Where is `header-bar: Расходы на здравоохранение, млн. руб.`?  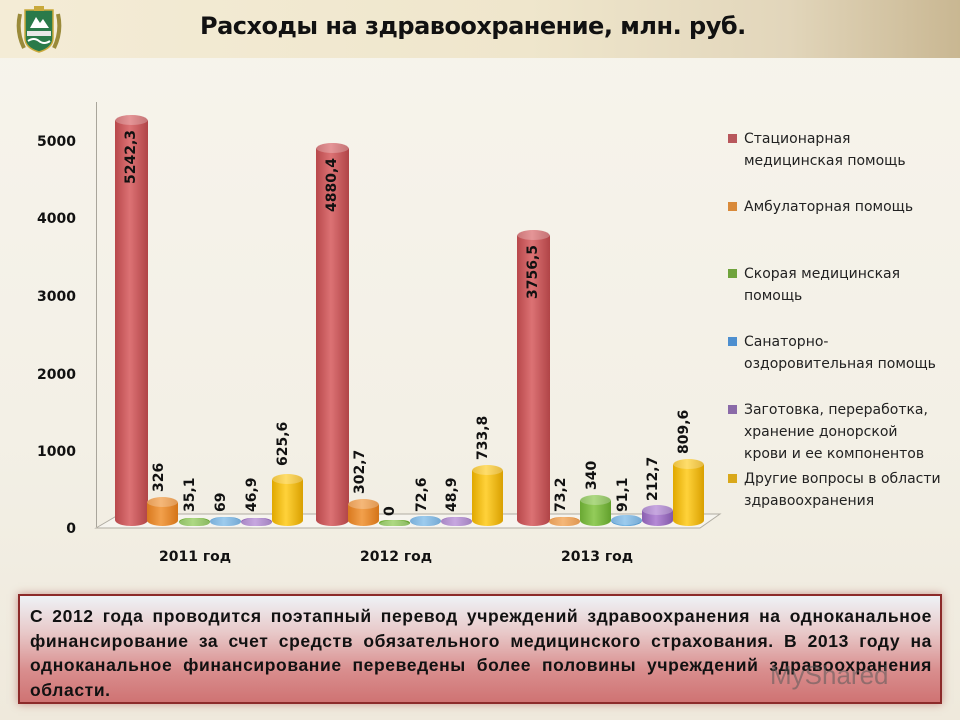 header-bar: Расходы на здравоохранение, млн. руб. is located at coordinates (480, 29).